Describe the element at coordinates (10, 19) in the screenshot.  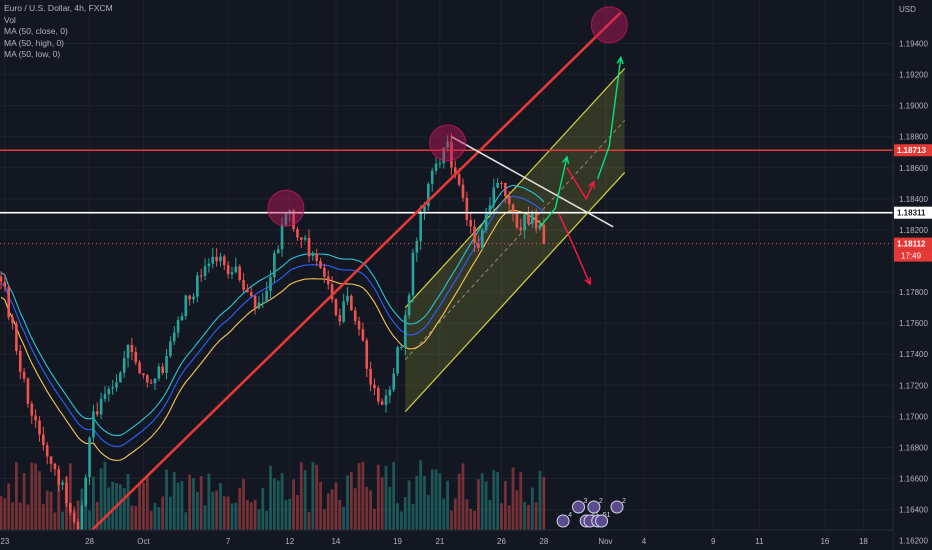
I see `legend-volume: Vol` at that location.